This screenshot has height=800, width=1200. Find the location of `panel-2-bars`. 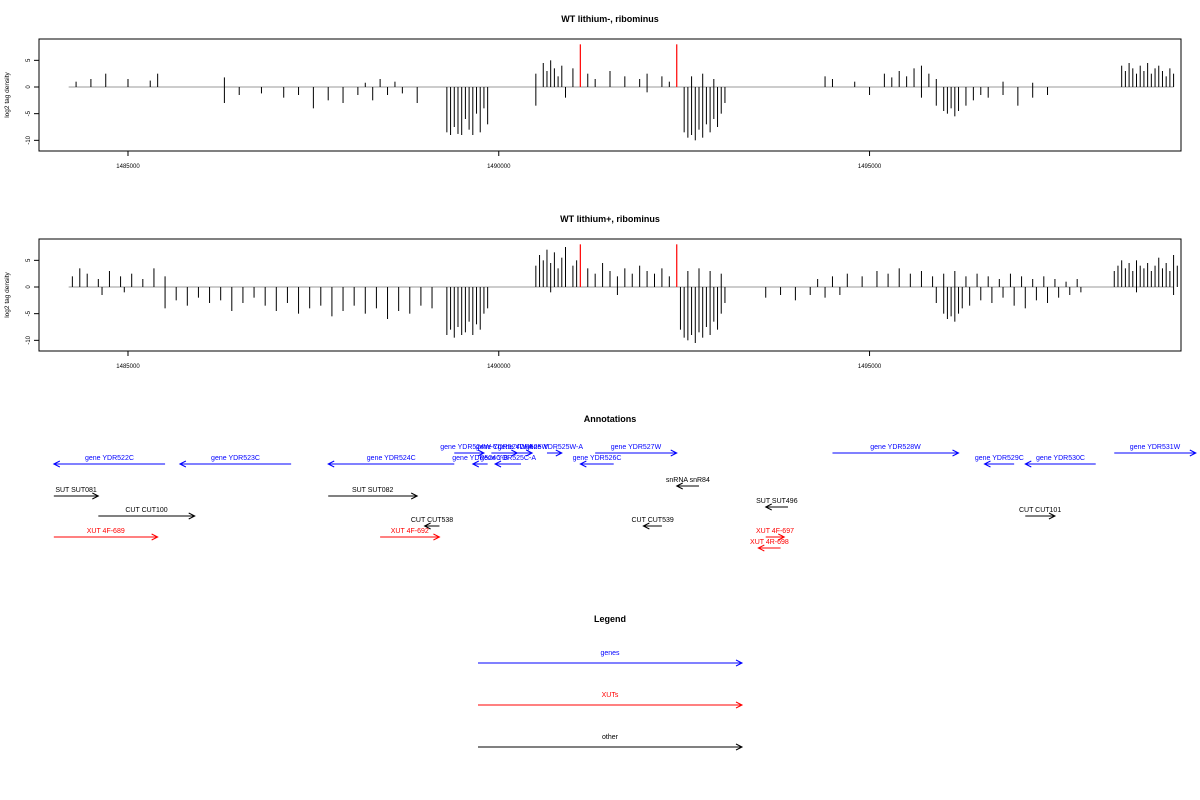

panel-2-bars is located at coordinates (623, 293).